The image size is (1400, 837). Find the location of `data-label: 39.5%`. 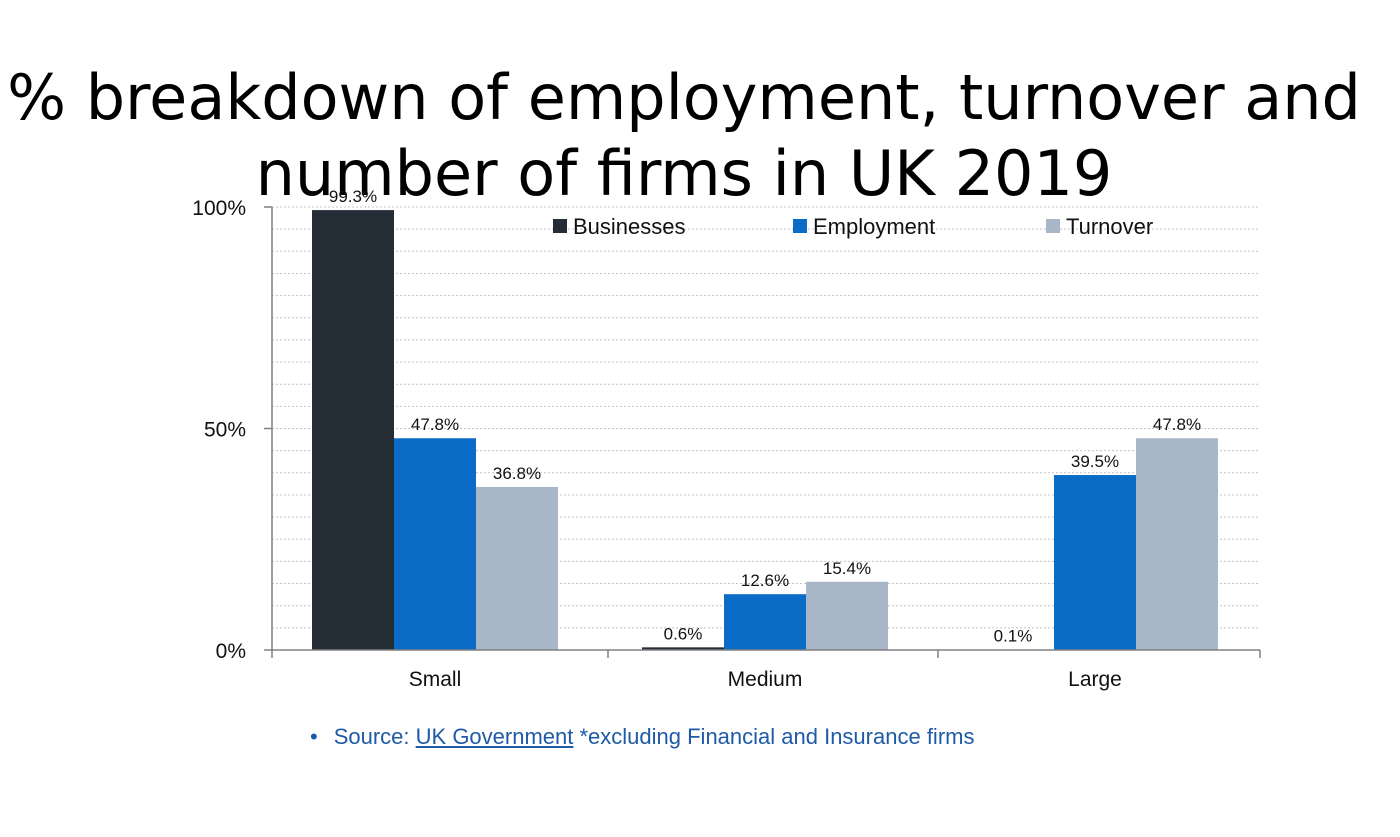

data-label: 39.5% is located at coordinates (1095, 461).